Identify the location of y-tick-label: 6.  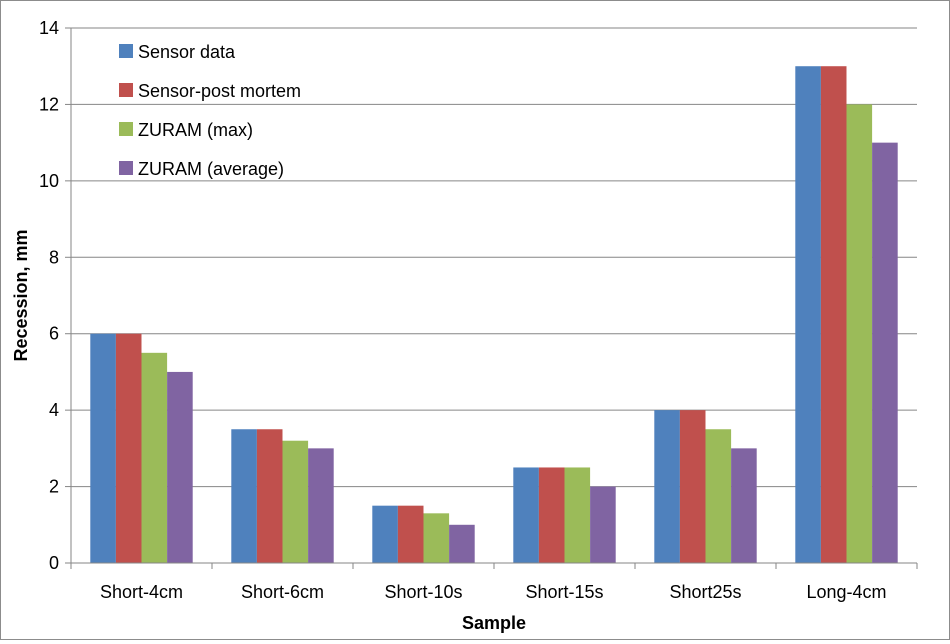
(54, 334).